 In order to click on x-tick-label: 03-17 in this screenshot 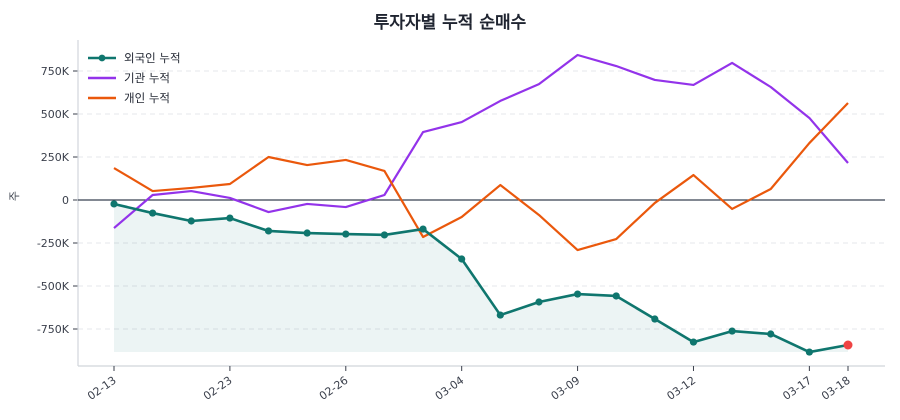, I will do `click(797, 388)`.